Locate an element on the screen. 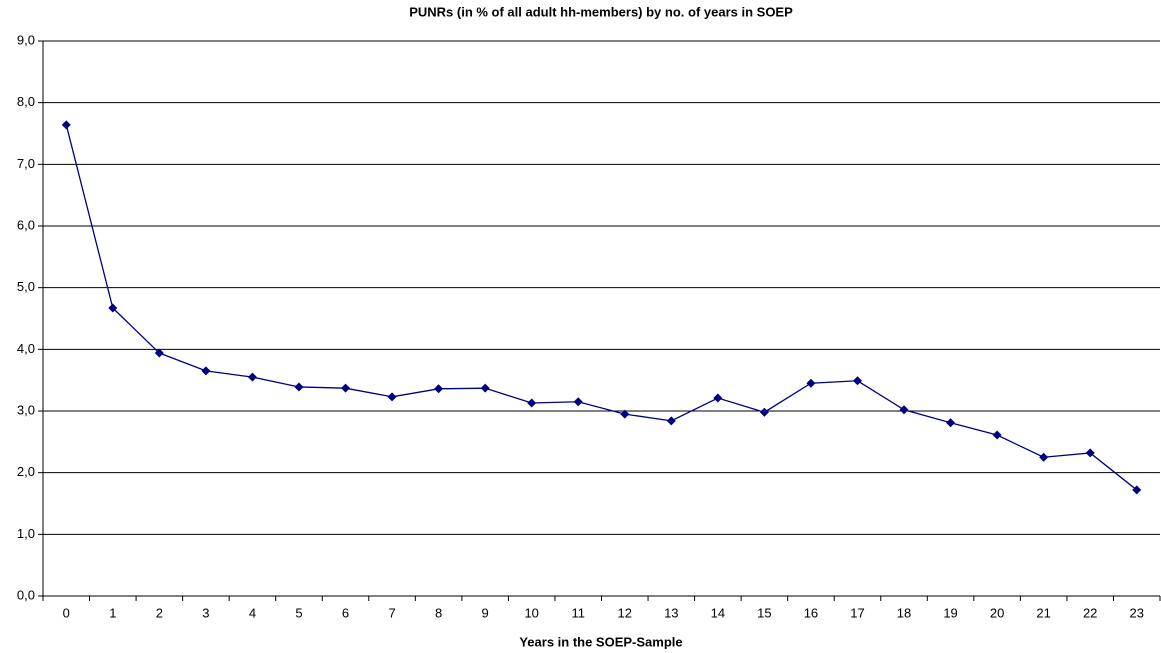 The image size is (1161, 653). x-tick-label: 4 is located at coordinates (252, 612).